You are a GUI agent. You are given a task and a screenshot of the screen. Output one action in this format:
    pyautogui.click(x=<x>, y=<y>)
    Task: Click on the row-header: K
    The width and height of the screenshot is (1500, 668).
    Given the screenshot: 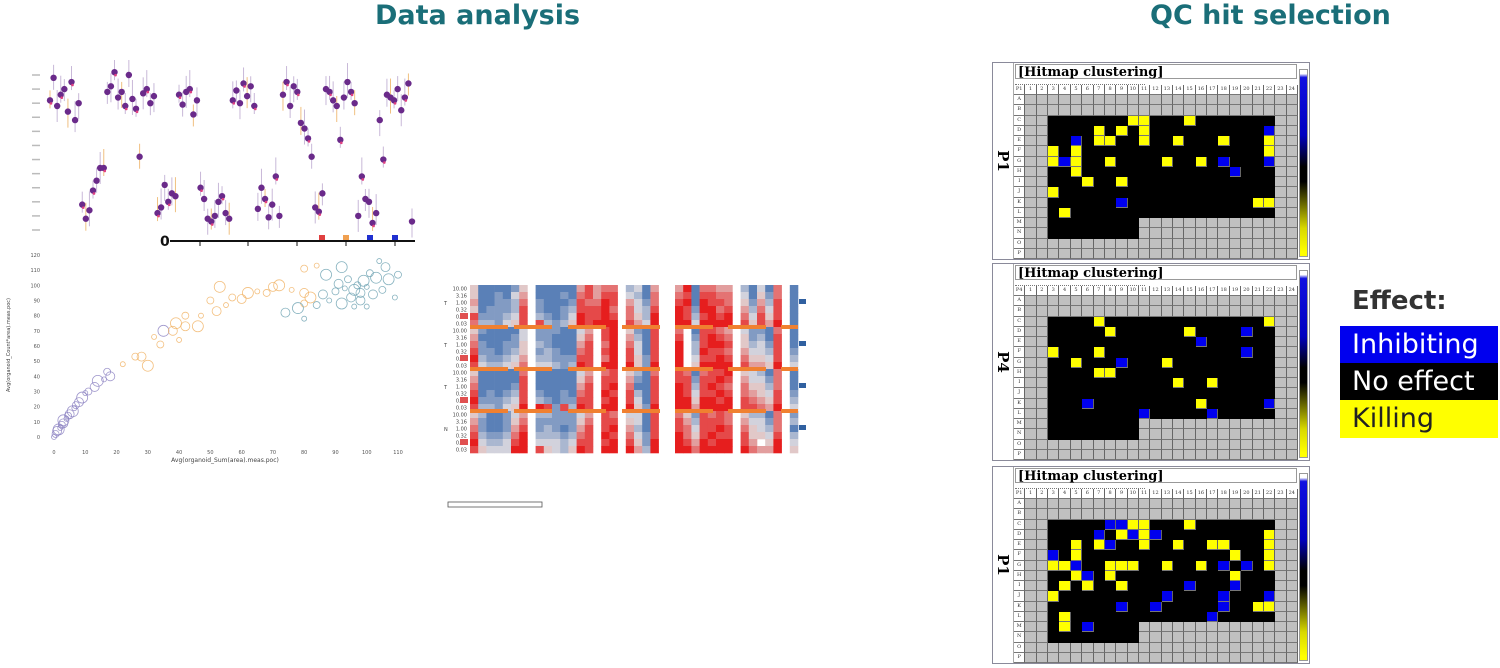 What is the action you would take?
    pyautogui.click(x=1020, y=403)
    